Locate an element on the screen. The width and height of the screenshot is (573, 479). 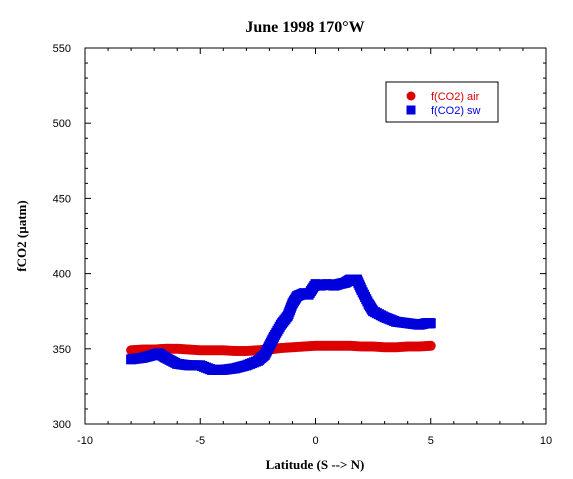
legend-label-air: f(CO2) air is located at coordinates (455, 97).